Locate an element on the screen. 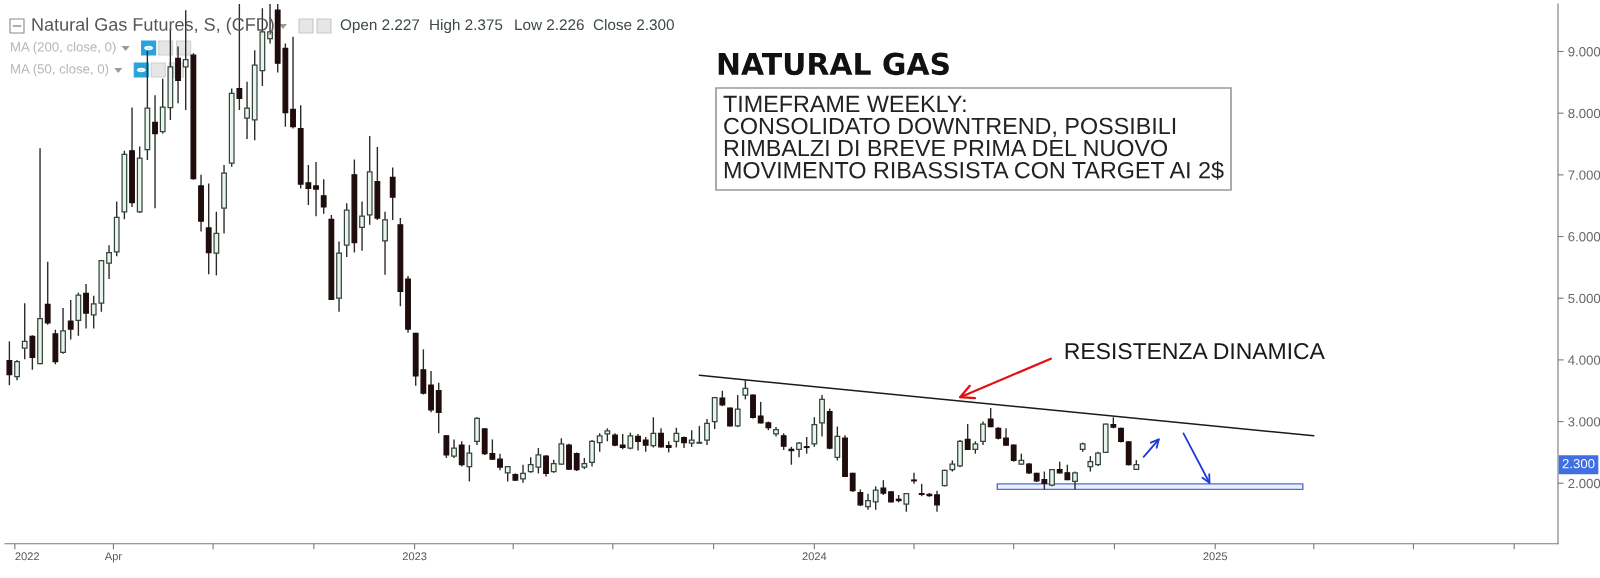 The image size is (1600, 578). annotation: 2.300 is located at coordinates (1578, 463).